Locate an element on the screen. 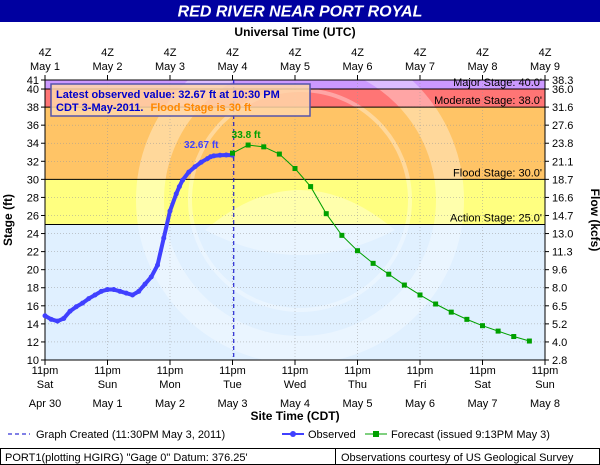 This screenshot has width=600, height=465. stage-axis-label: Stage (ft) is located at coordinates (8, 220).